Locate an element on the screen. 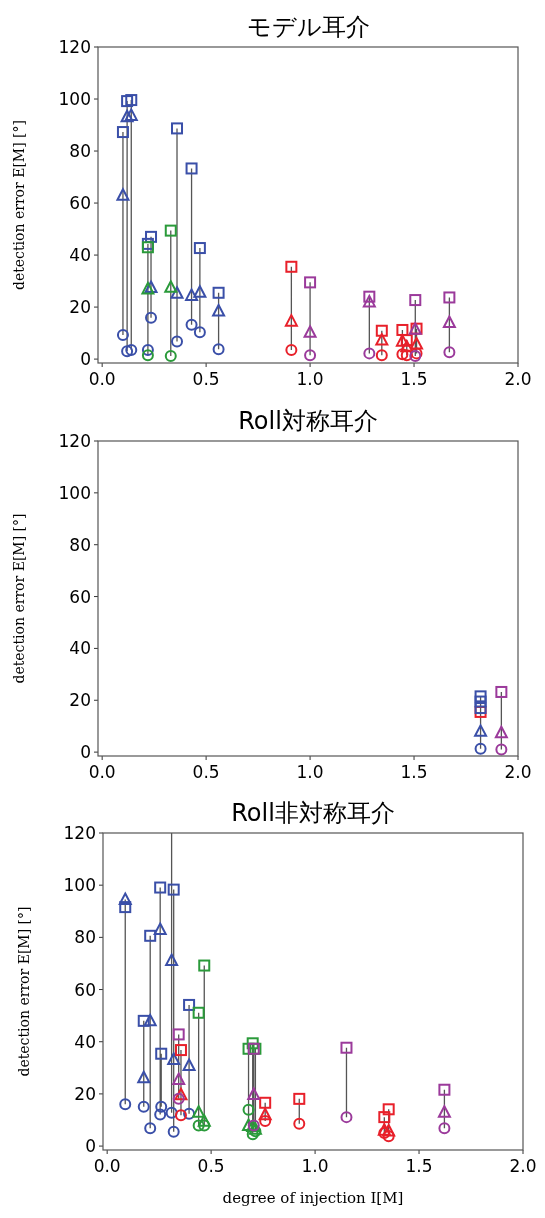 The width and height of the screenshot is (545, 1218). y-tick-label: 40 is located at coordinates (80, 648).